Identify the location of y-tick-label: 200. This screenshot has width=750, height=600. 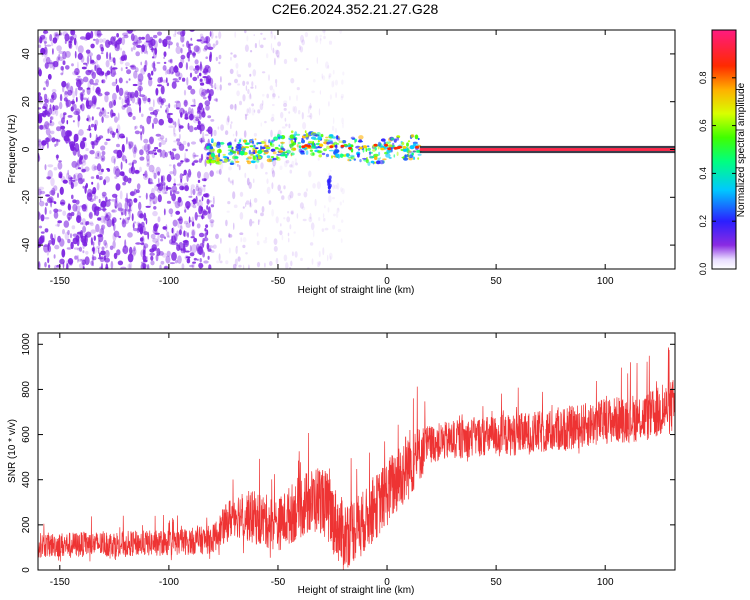
(26, 524).